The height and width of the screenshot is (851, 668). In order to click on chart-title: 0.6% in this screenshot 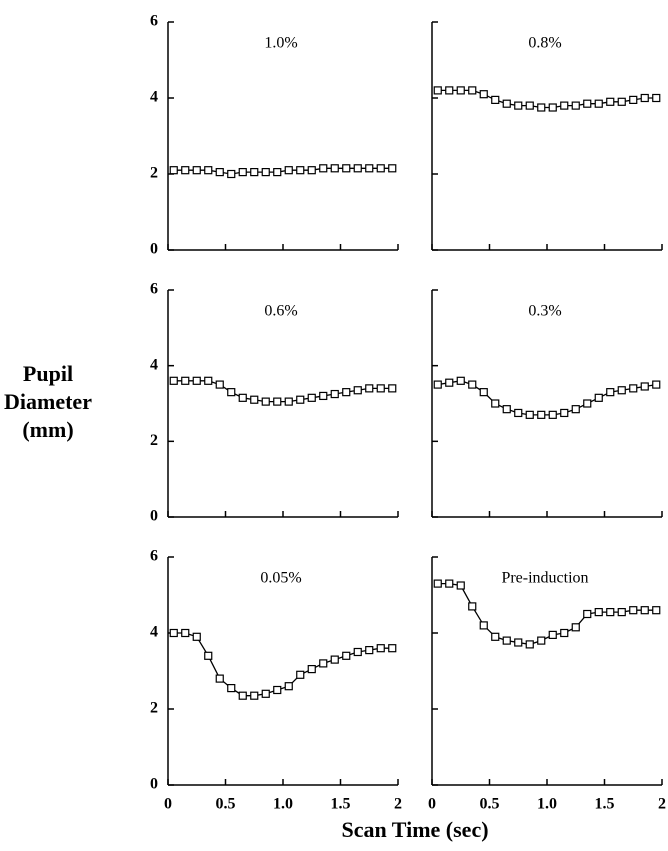, I will do `click(280, 311)`.